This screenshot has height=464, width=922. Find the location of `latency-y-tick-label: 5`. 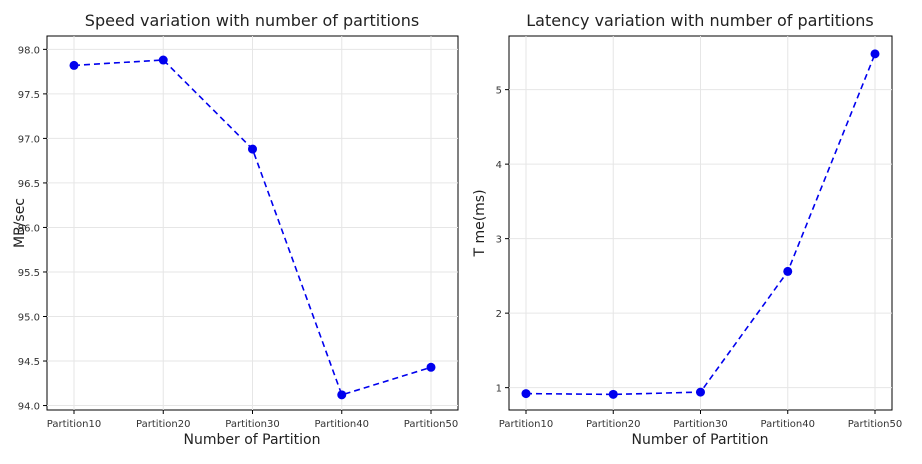

latency-y-tick-label: 5 is located at coordinates (499, 91).